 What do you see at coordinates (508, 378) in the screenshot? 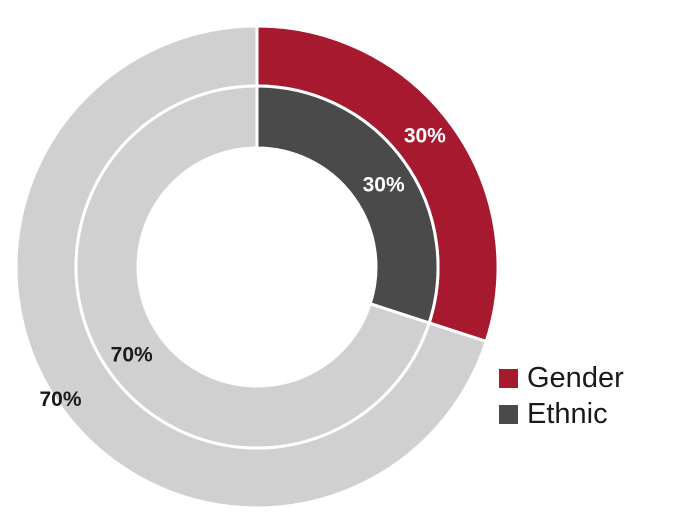
I see `legend-swatch-gender` at bounding box center [508, 378].